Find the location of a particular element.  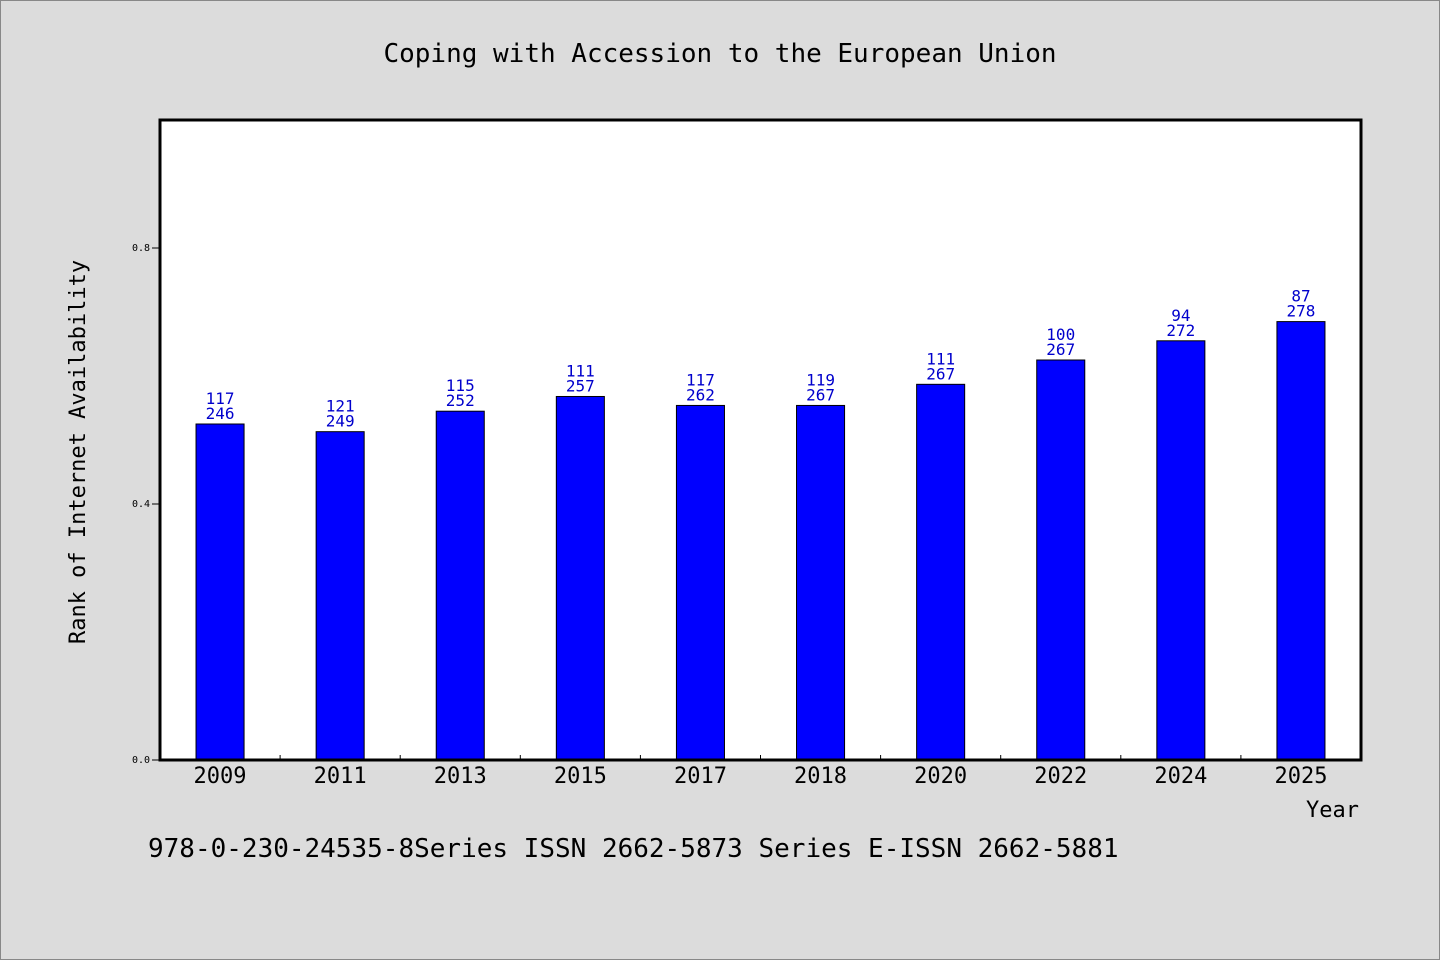

data-label-top-2011: 121 is located at coordinates (340, 406).